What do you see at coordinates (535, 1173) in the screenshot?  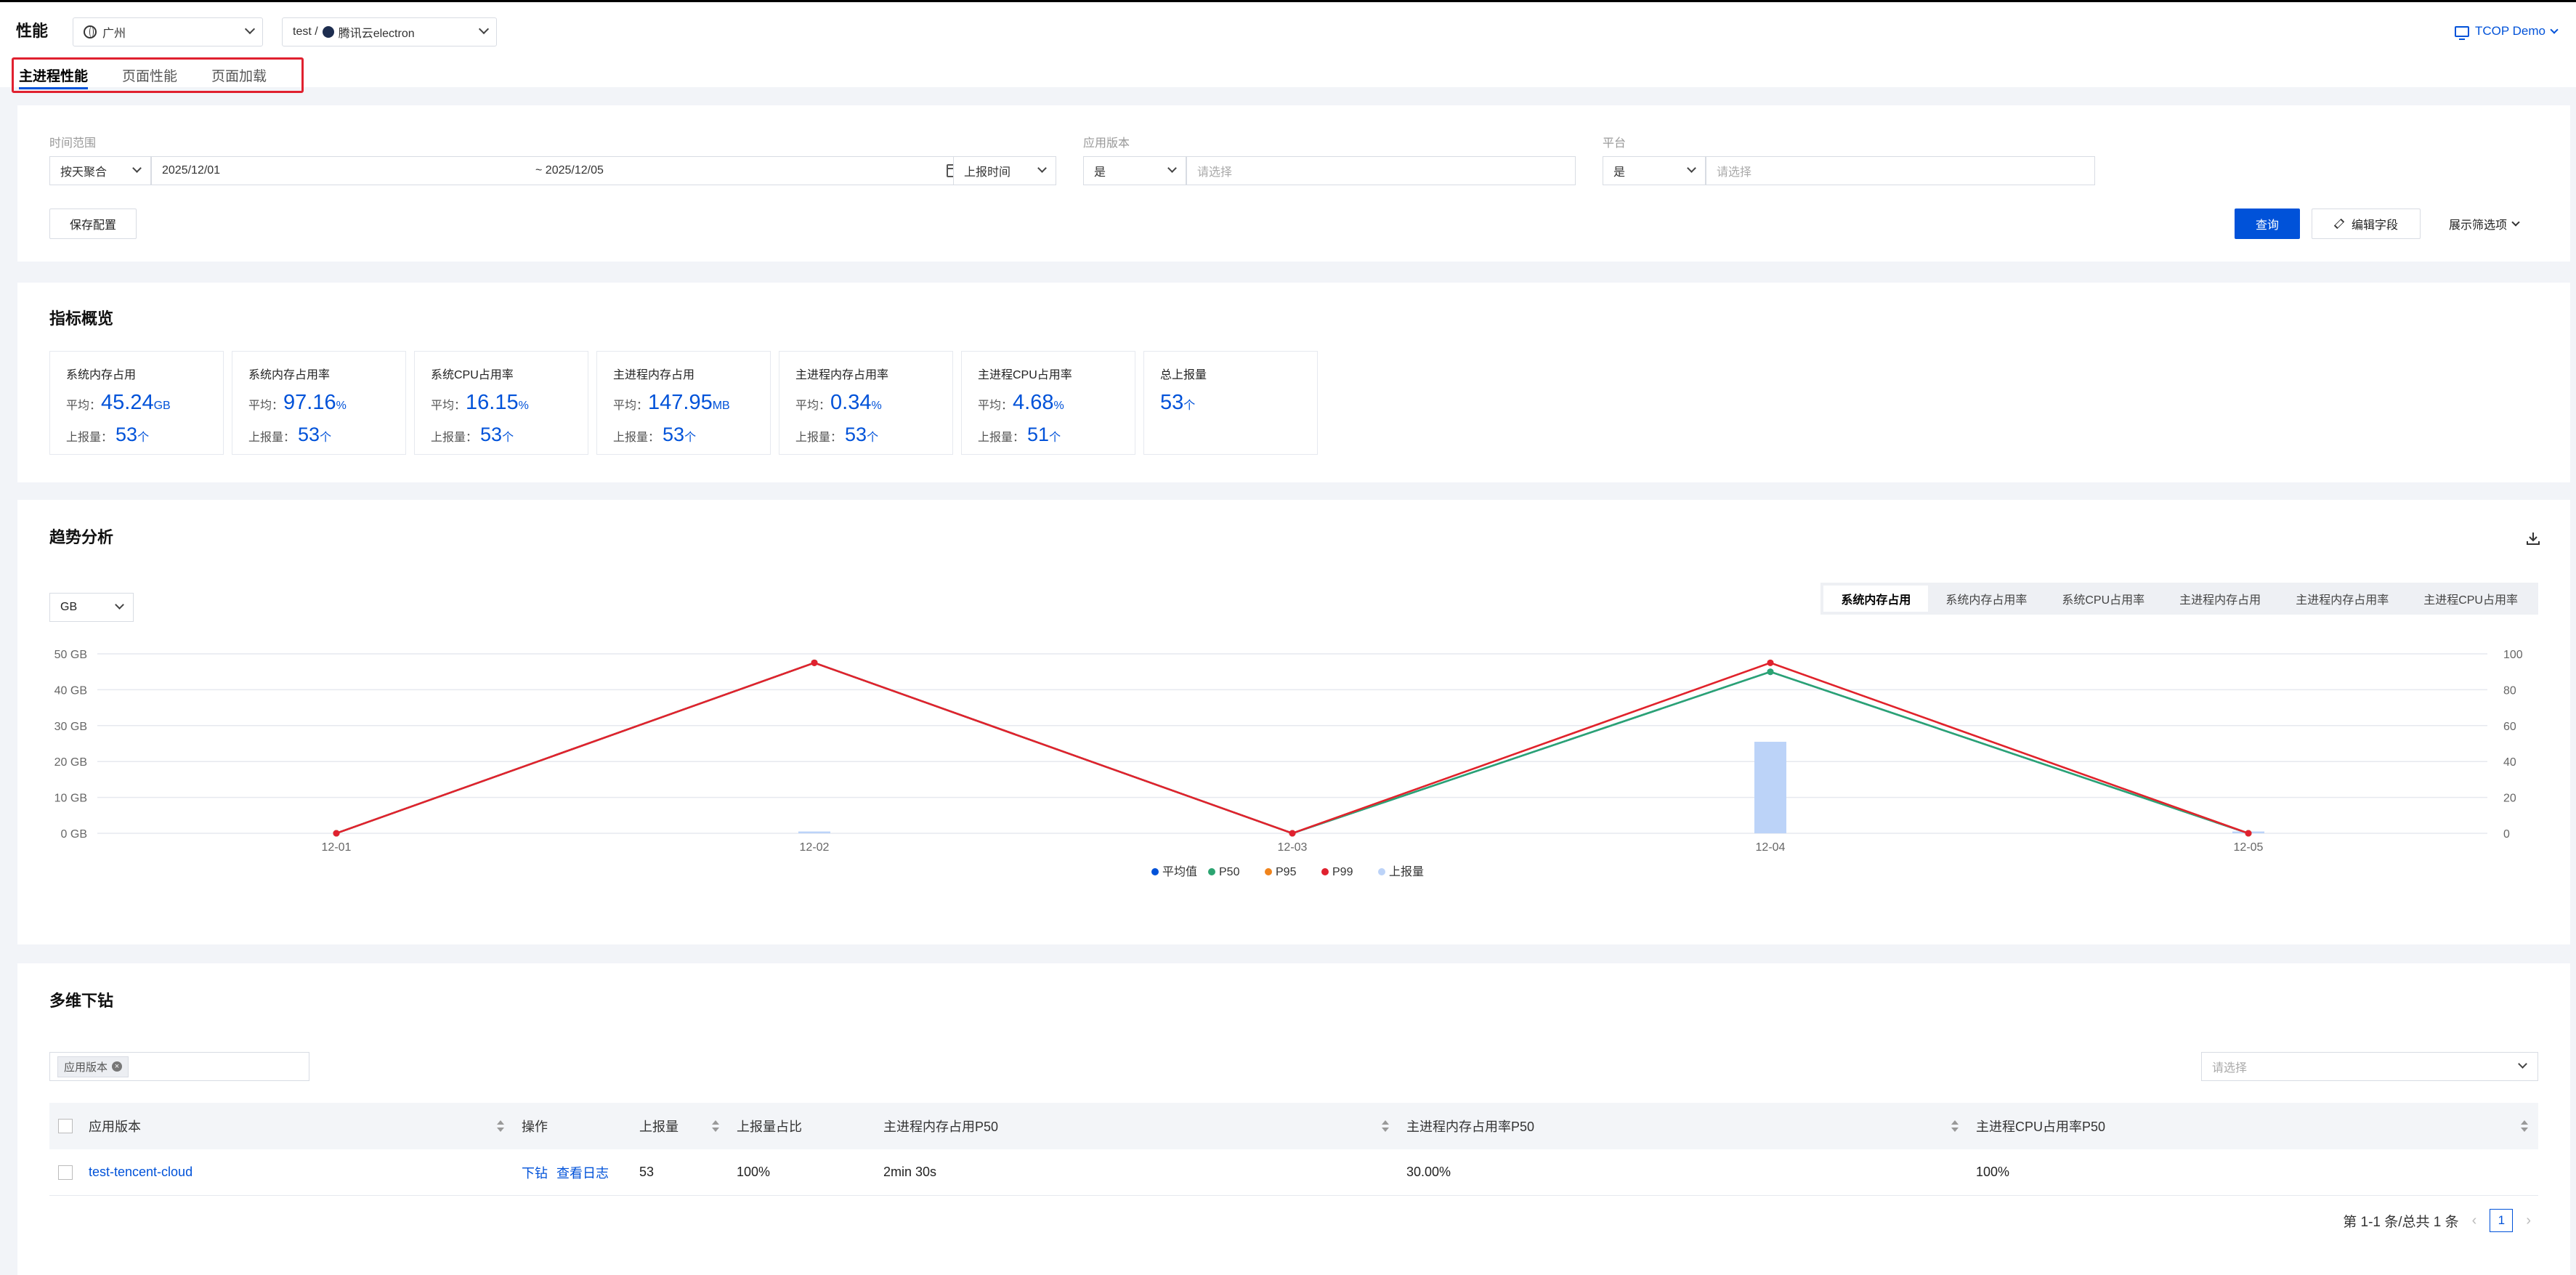 I see `drilldown-link: 下钻` at bounding box center [535, 1173].